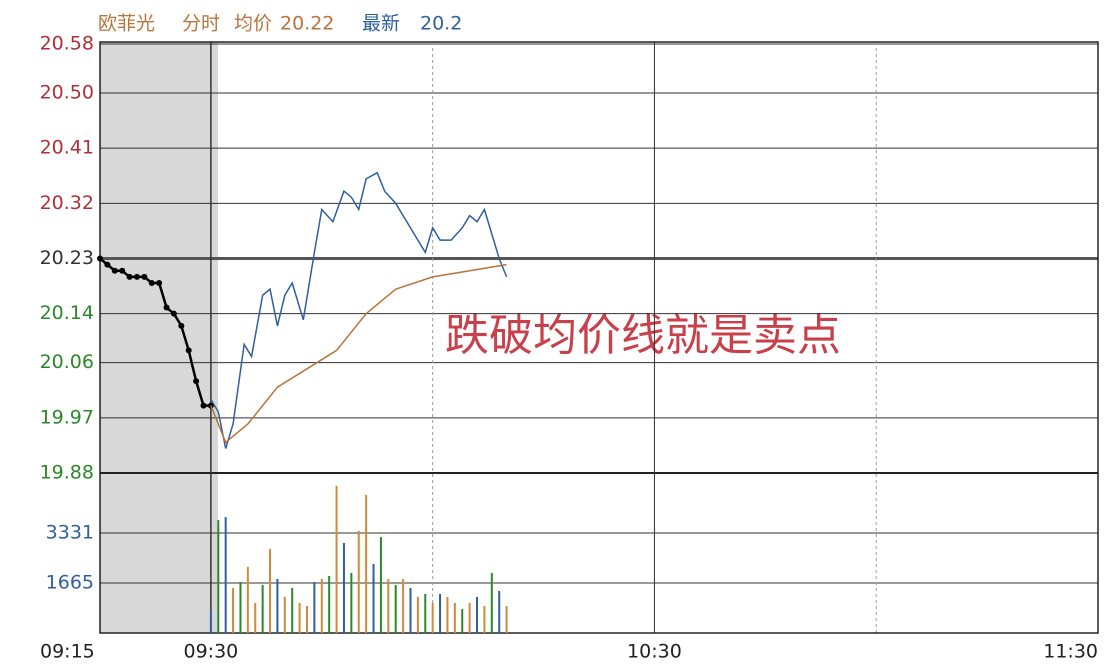 The height and width of the screenshot is (672, 1105). Describe the element at coordinates (126, 24) in the screenshot. I see `stock-name: 欧菲光` at that location.